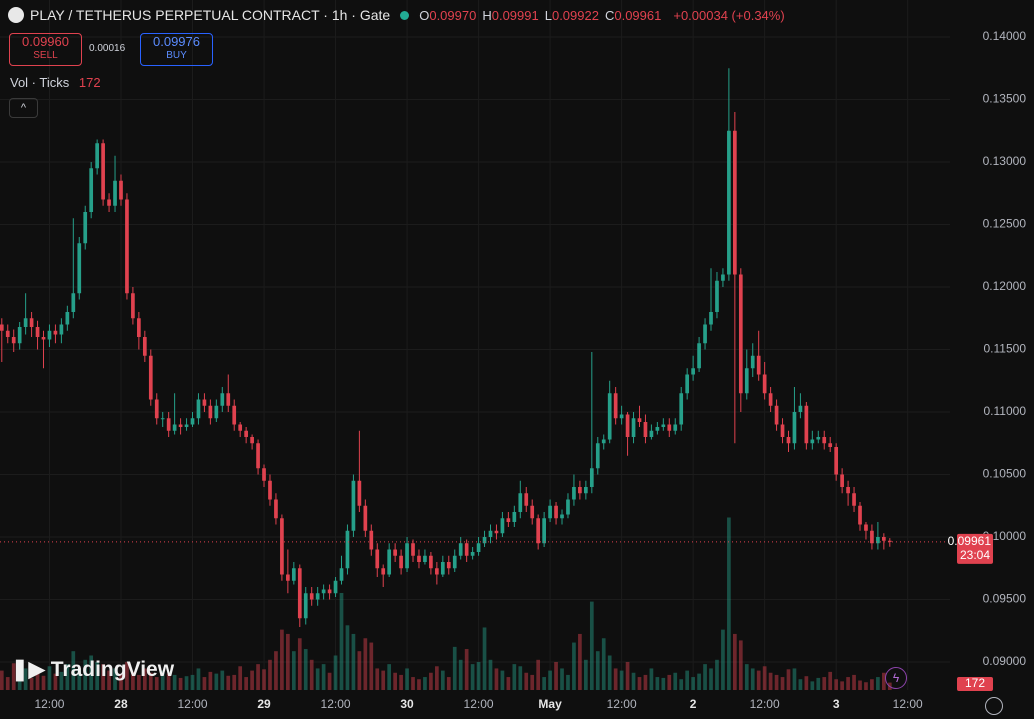 This screenshot has height=719, width=1034. What do you see at coordinates (45, 49) in the screenshot?
I see `sell-button: 0.09960 SELL` at bounding box center [45, 49].